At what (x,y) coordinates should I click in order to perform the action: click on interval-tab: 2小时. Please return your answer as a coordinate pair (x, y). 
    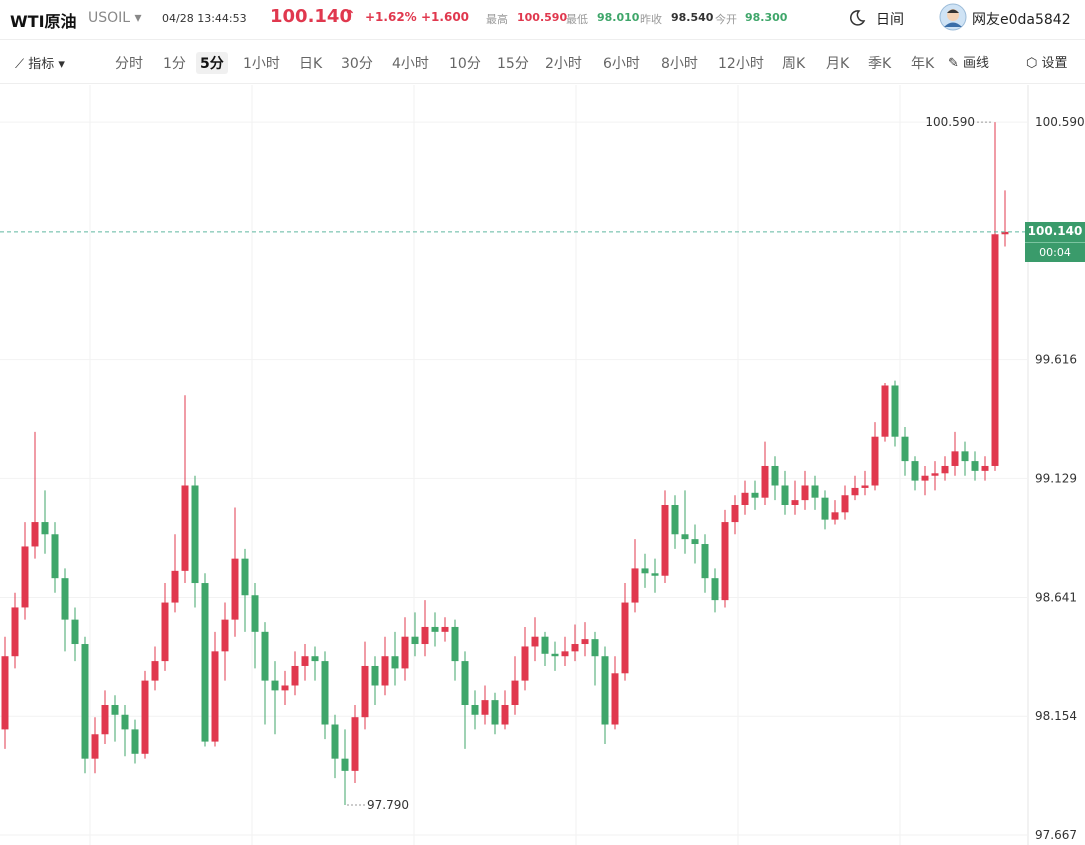
    Looking at the image, I should click on (563, 64).